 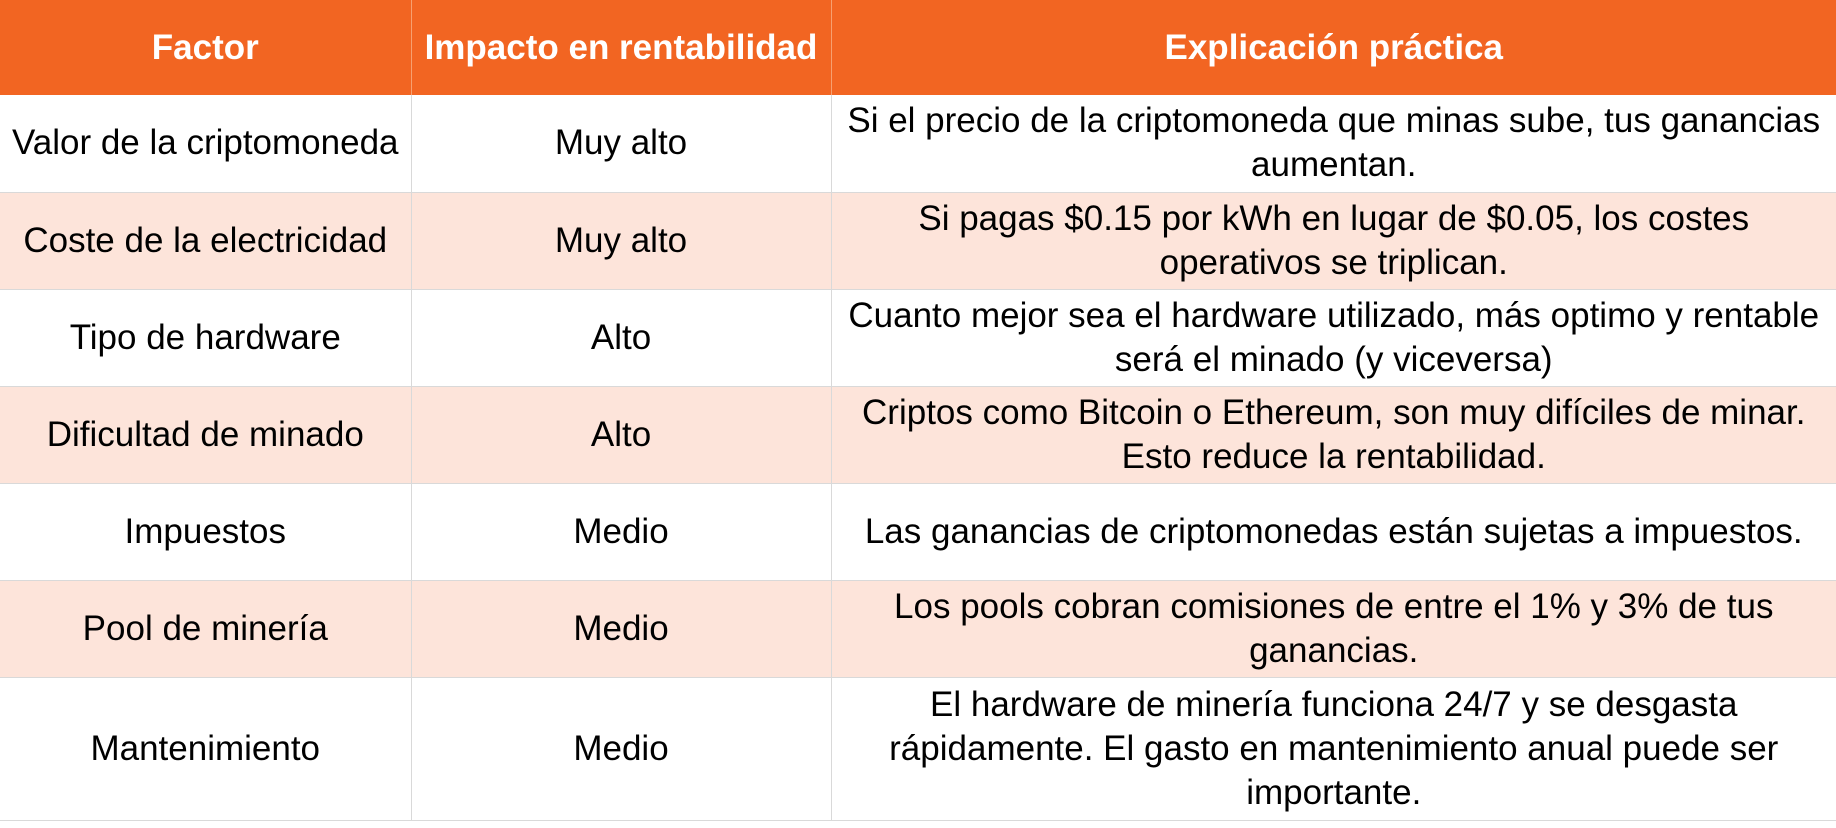 What do you see at coordinates (206, 629) in the screenshot?
I see `factor-cell: Pool de minería` at bounding box center [206, 629].